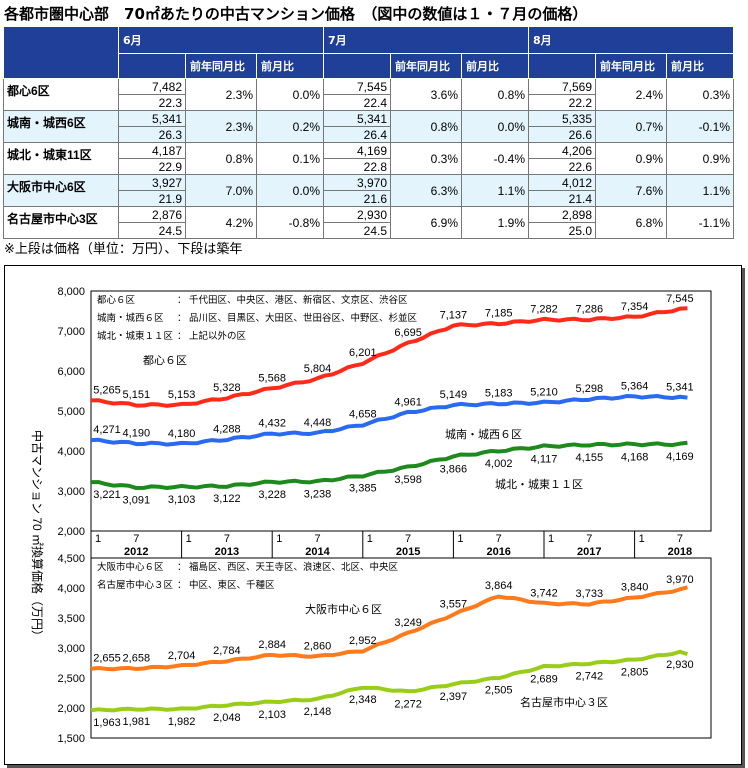 Image resolution: width=748 pixels, height=768 pixels. I want to click on building-age: 22.2, so click(562, 102).